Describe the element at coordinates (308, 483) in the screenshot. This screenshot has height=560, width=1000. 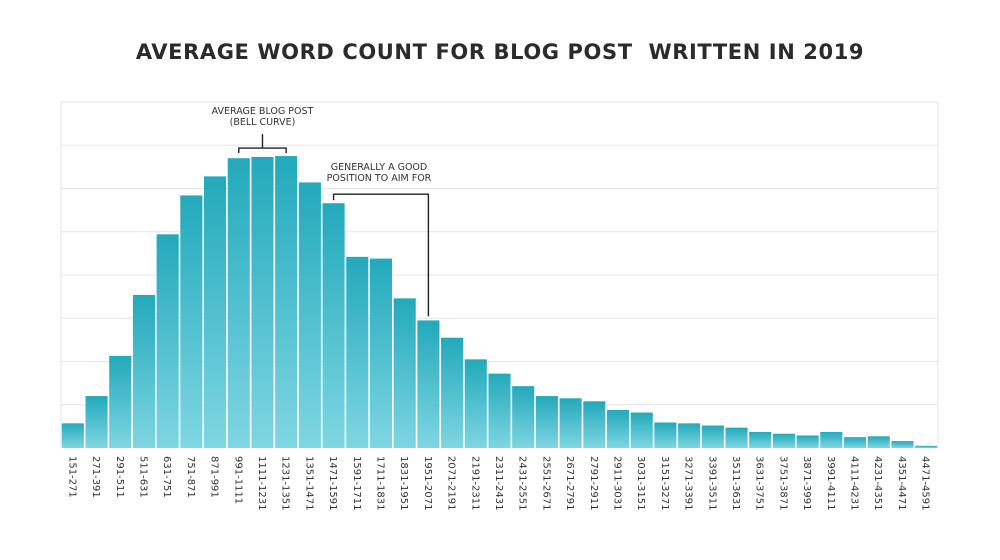
I see `x-tick-label: 1351-1471` at that location.